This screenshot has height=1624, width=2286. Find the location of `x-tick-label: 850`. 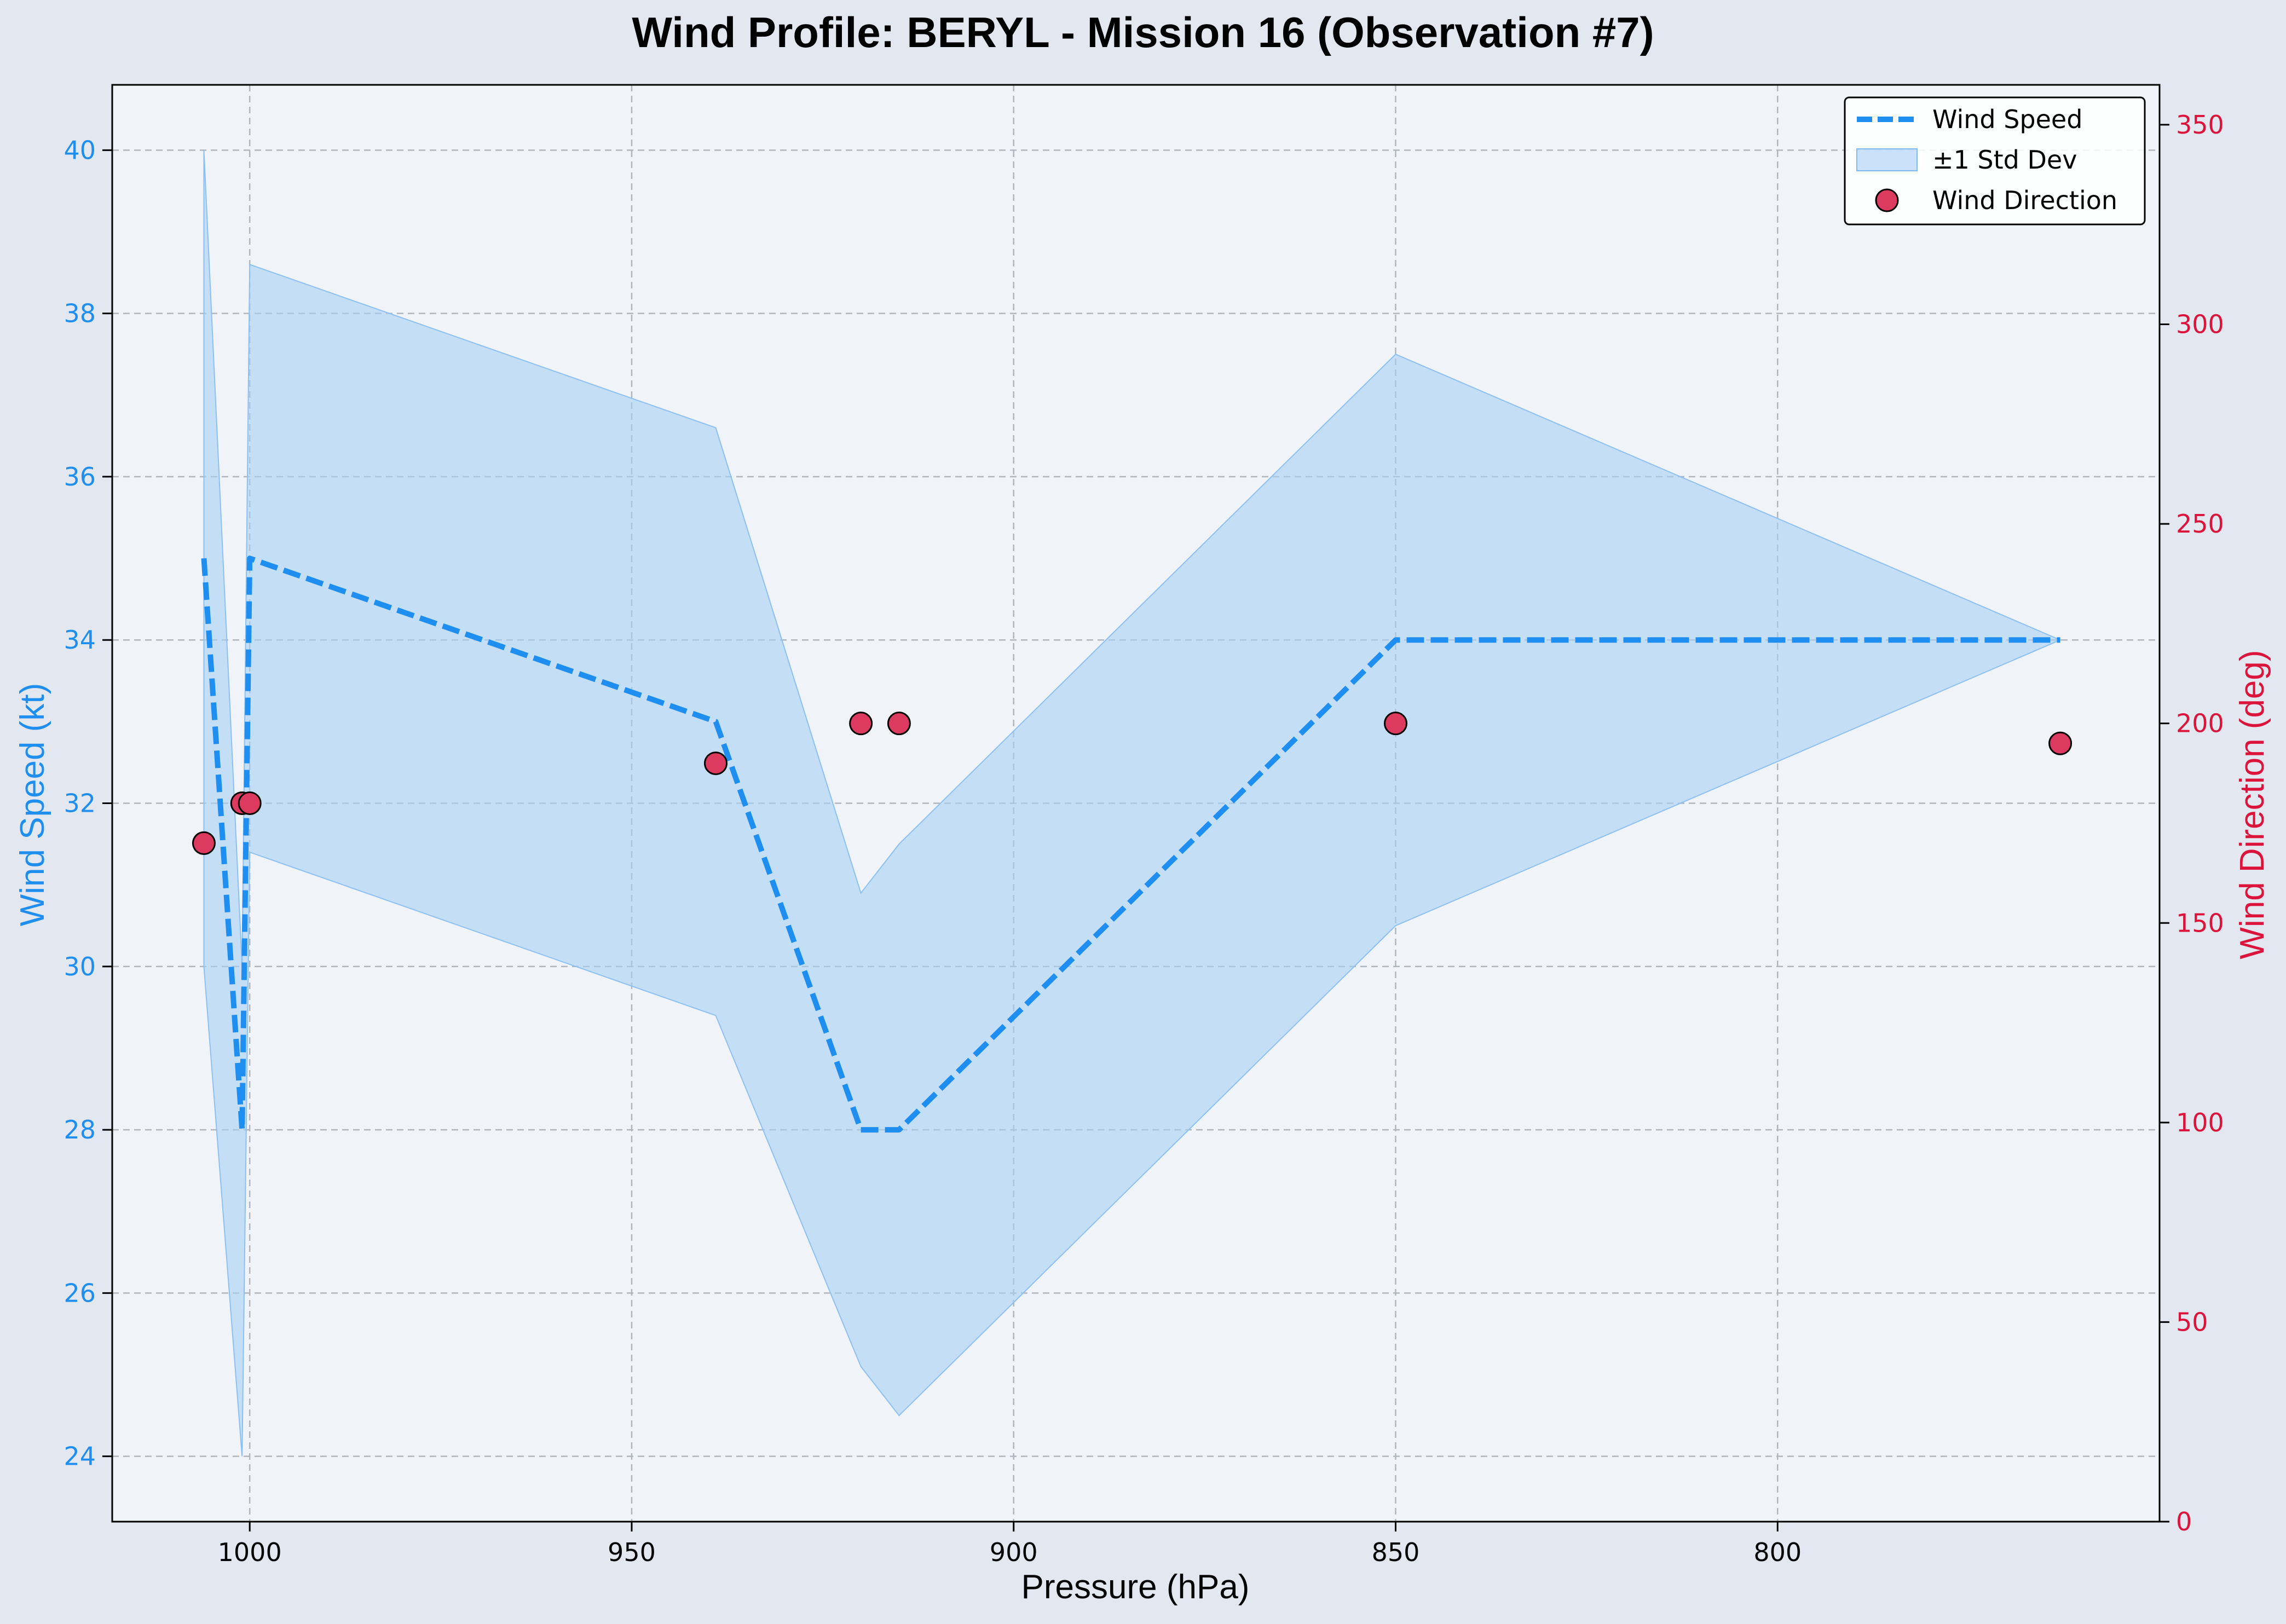

x-tick-label: 850 is located at coordinates (1396, 1552).